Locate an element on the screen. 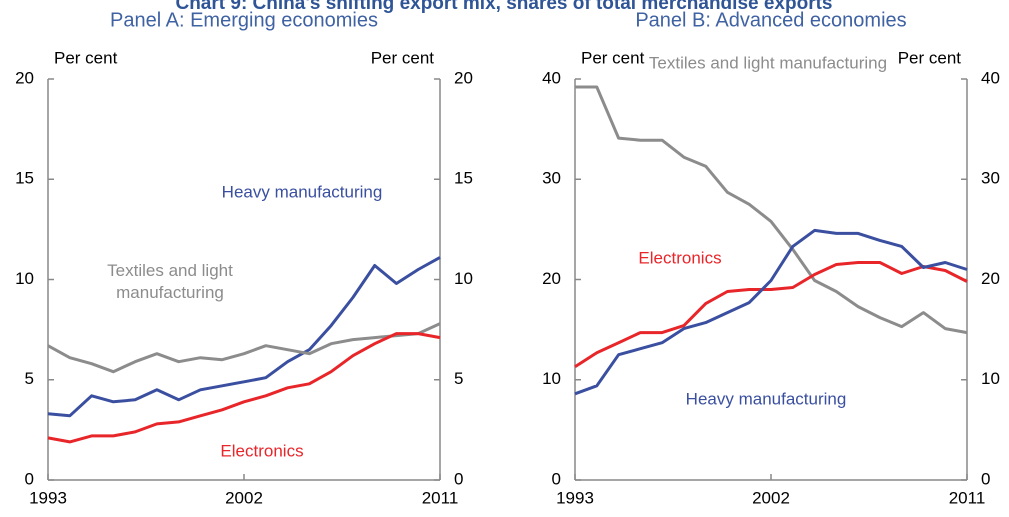 This screenshot has width=1009, height=517. panel-title: Panel A: Emerging economies is located at coordinates (244, 20).